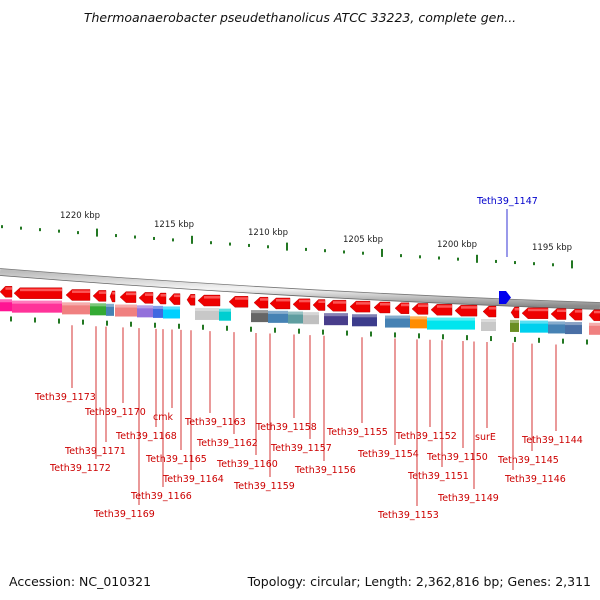 The height and width of the screenshot is (600, 600). I want to click on genome-backbone-edge, so click(300, 292).